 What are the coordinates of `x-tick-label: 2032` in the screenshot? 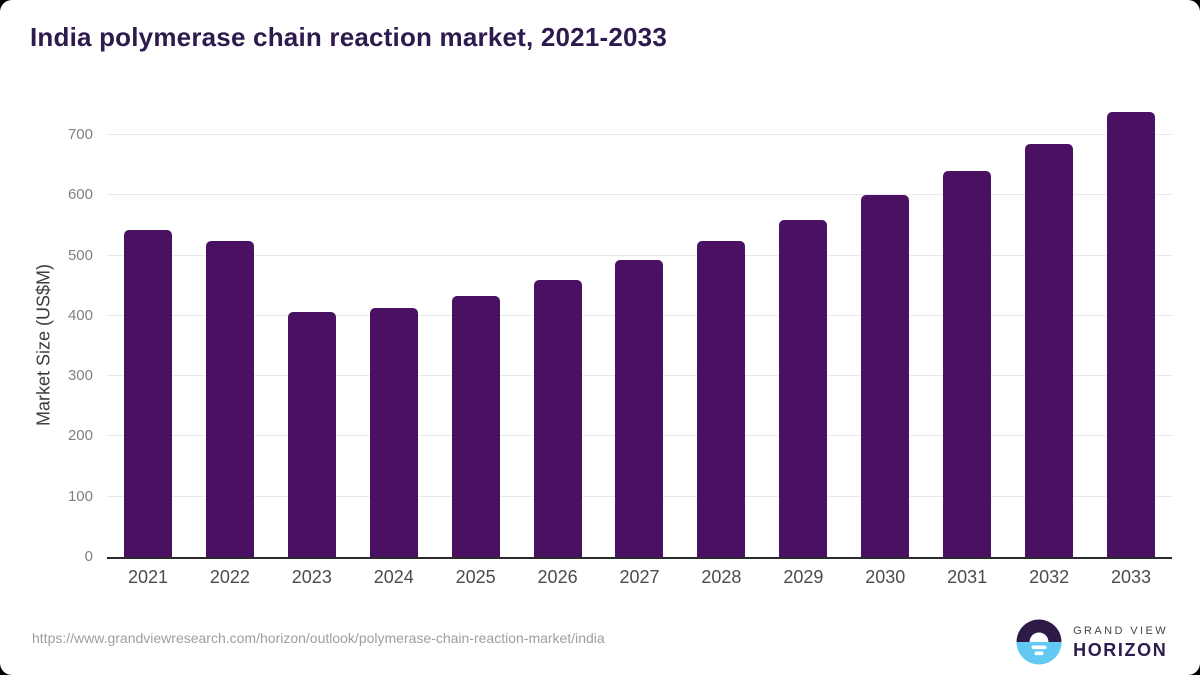 It's located at (1049, 577).